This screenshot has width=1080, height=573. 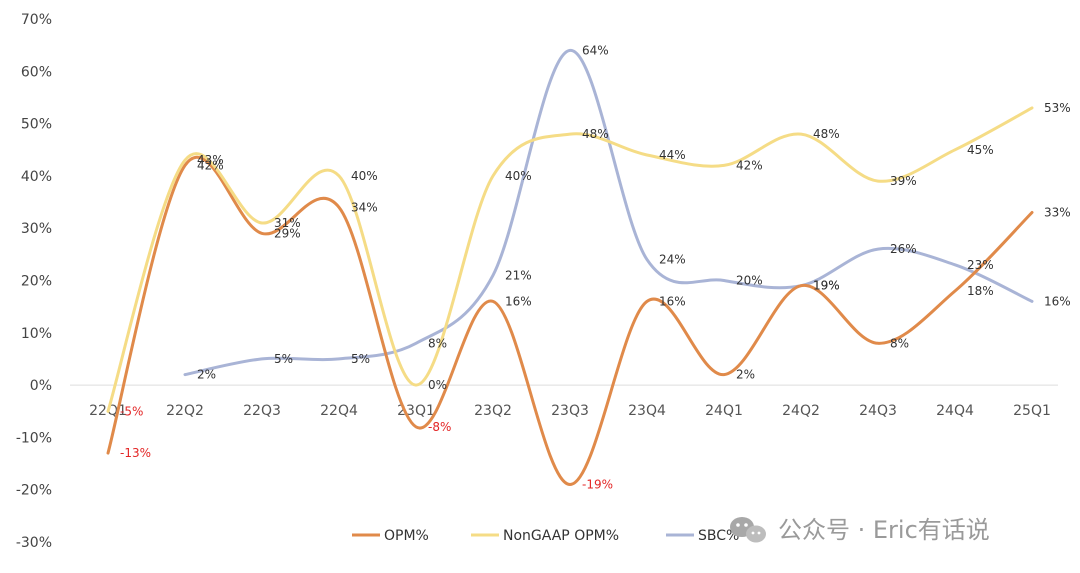 What do you see at coordinates (34, 438) in the screenshot?
I see `y-tick-label: -10%` at bounding box center [34, 438].